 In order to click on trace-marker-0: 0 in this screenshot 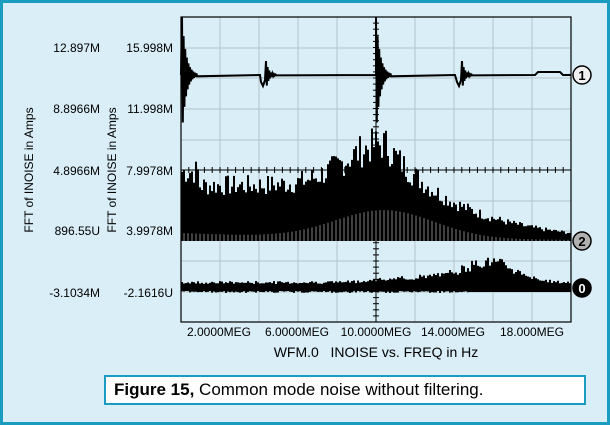, I will do `click(582, 288)`.